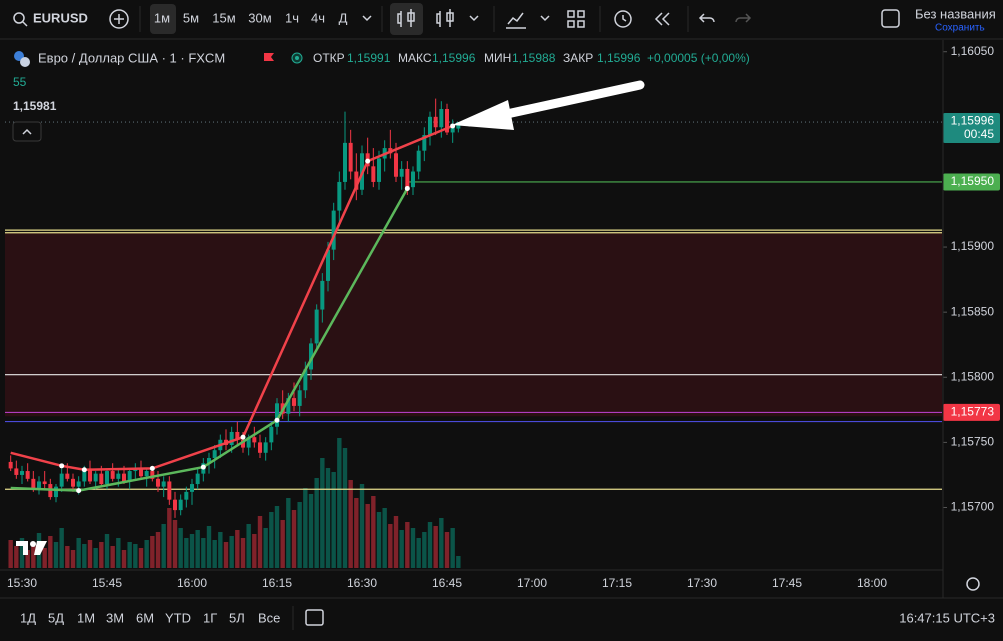 This screenshot has height=641, width=1003. I want to click on timeframe: 5м, so click(191, 17).